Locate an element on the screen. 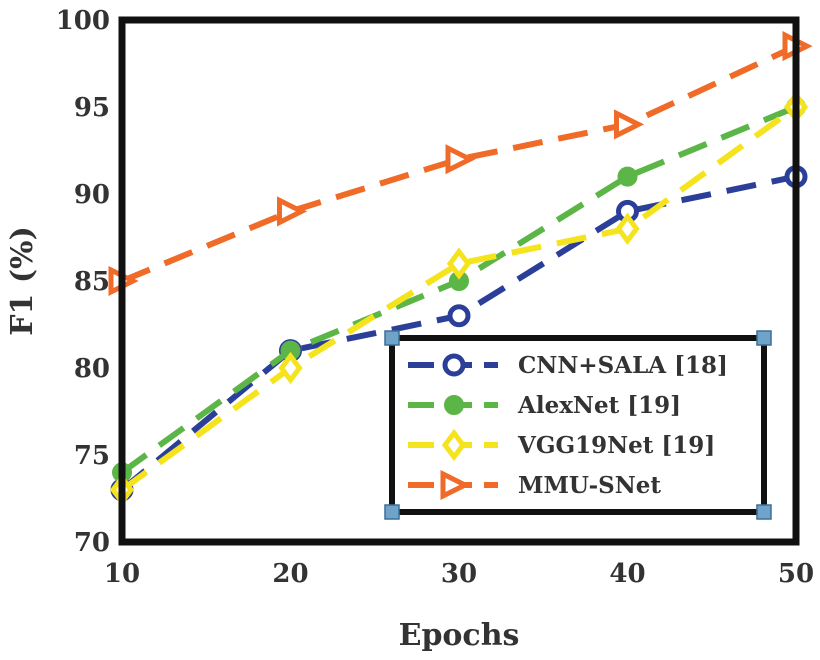  y-tick-label: 75 is located at coordinates (92, 456).